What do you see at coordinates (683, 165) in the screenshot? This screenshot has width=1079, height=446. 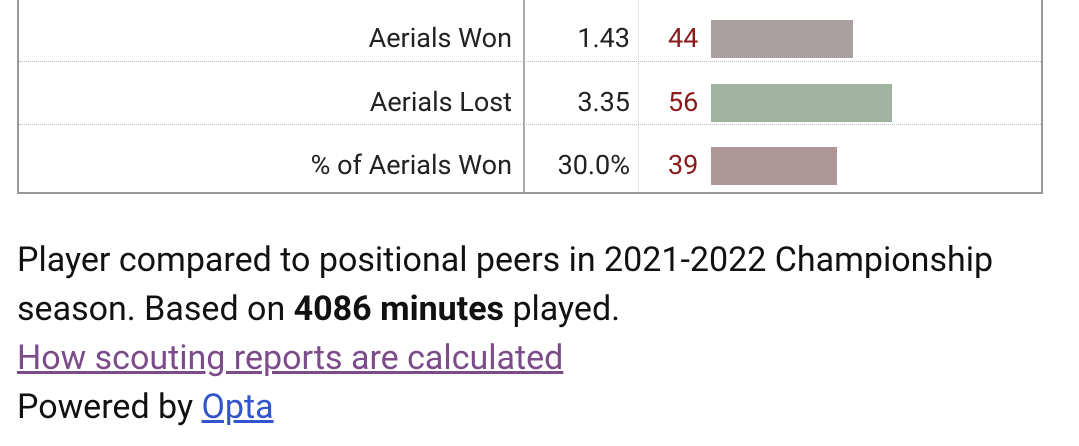 I see `percentile-value: 39` at bounding box center [683, 165].